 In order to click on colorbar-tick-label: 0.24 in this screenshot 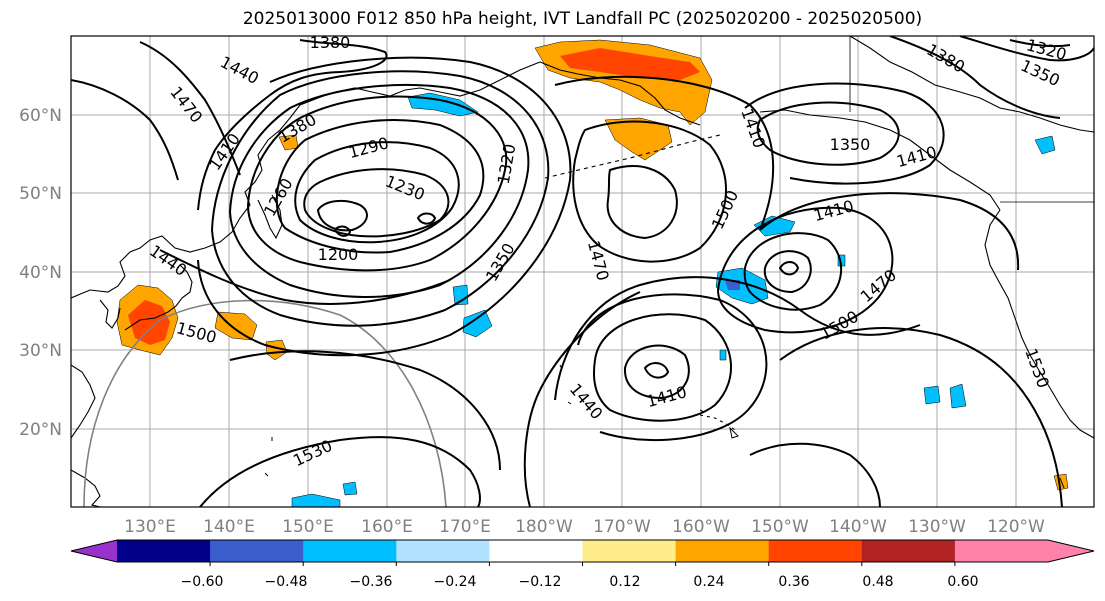, I will do `click(708, 582)`.